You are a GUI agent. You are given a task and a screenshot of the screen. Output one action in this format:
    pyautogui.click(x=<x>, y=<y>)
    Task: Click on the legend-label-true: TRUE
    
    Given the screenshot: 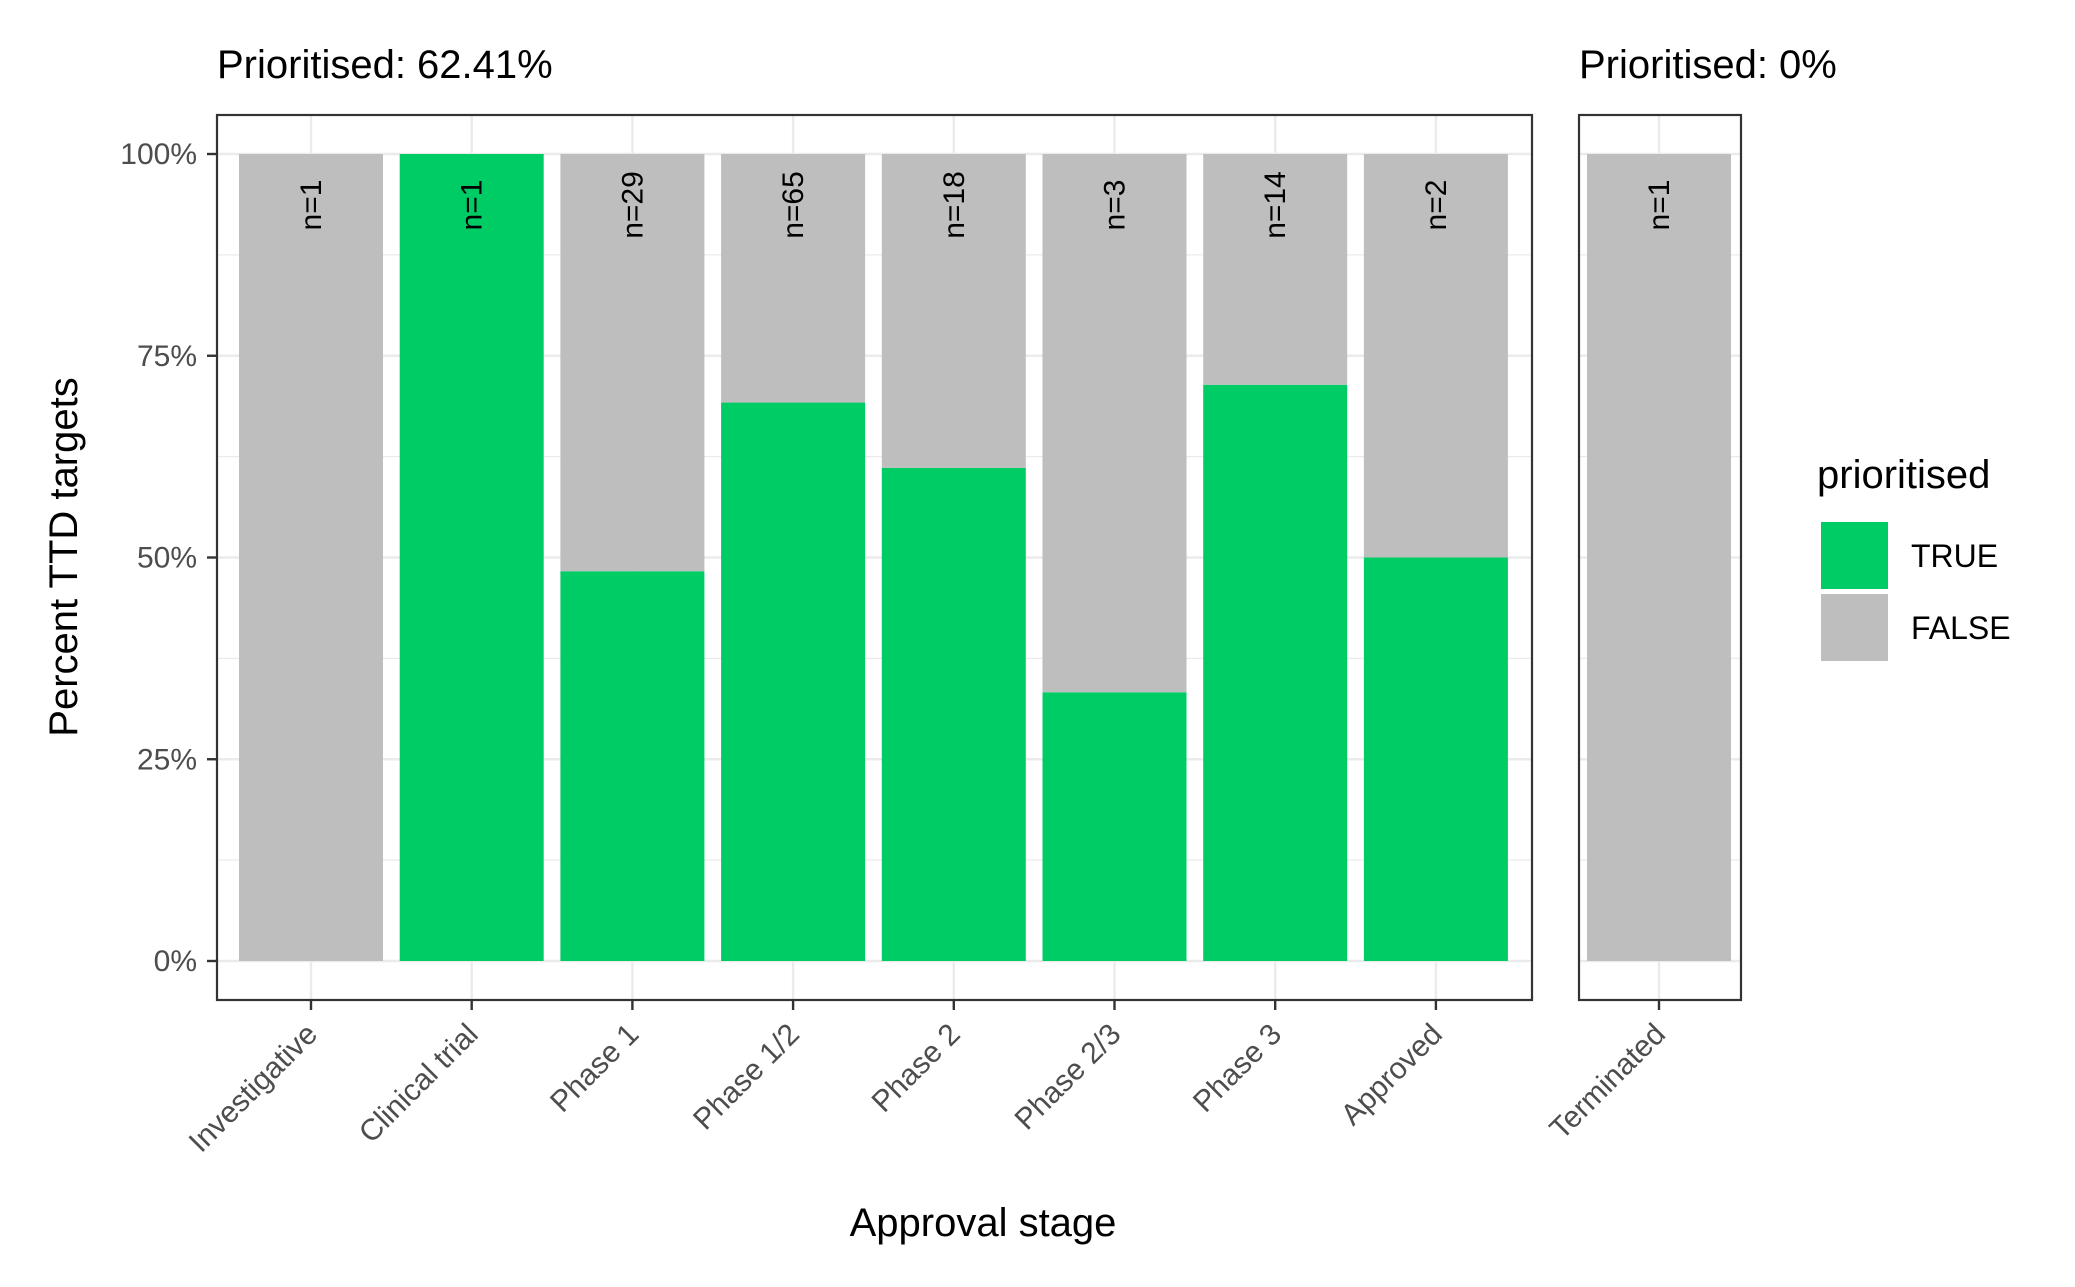 What is the action you would take?
    pyautogui.click(x=1954, y=556)
    